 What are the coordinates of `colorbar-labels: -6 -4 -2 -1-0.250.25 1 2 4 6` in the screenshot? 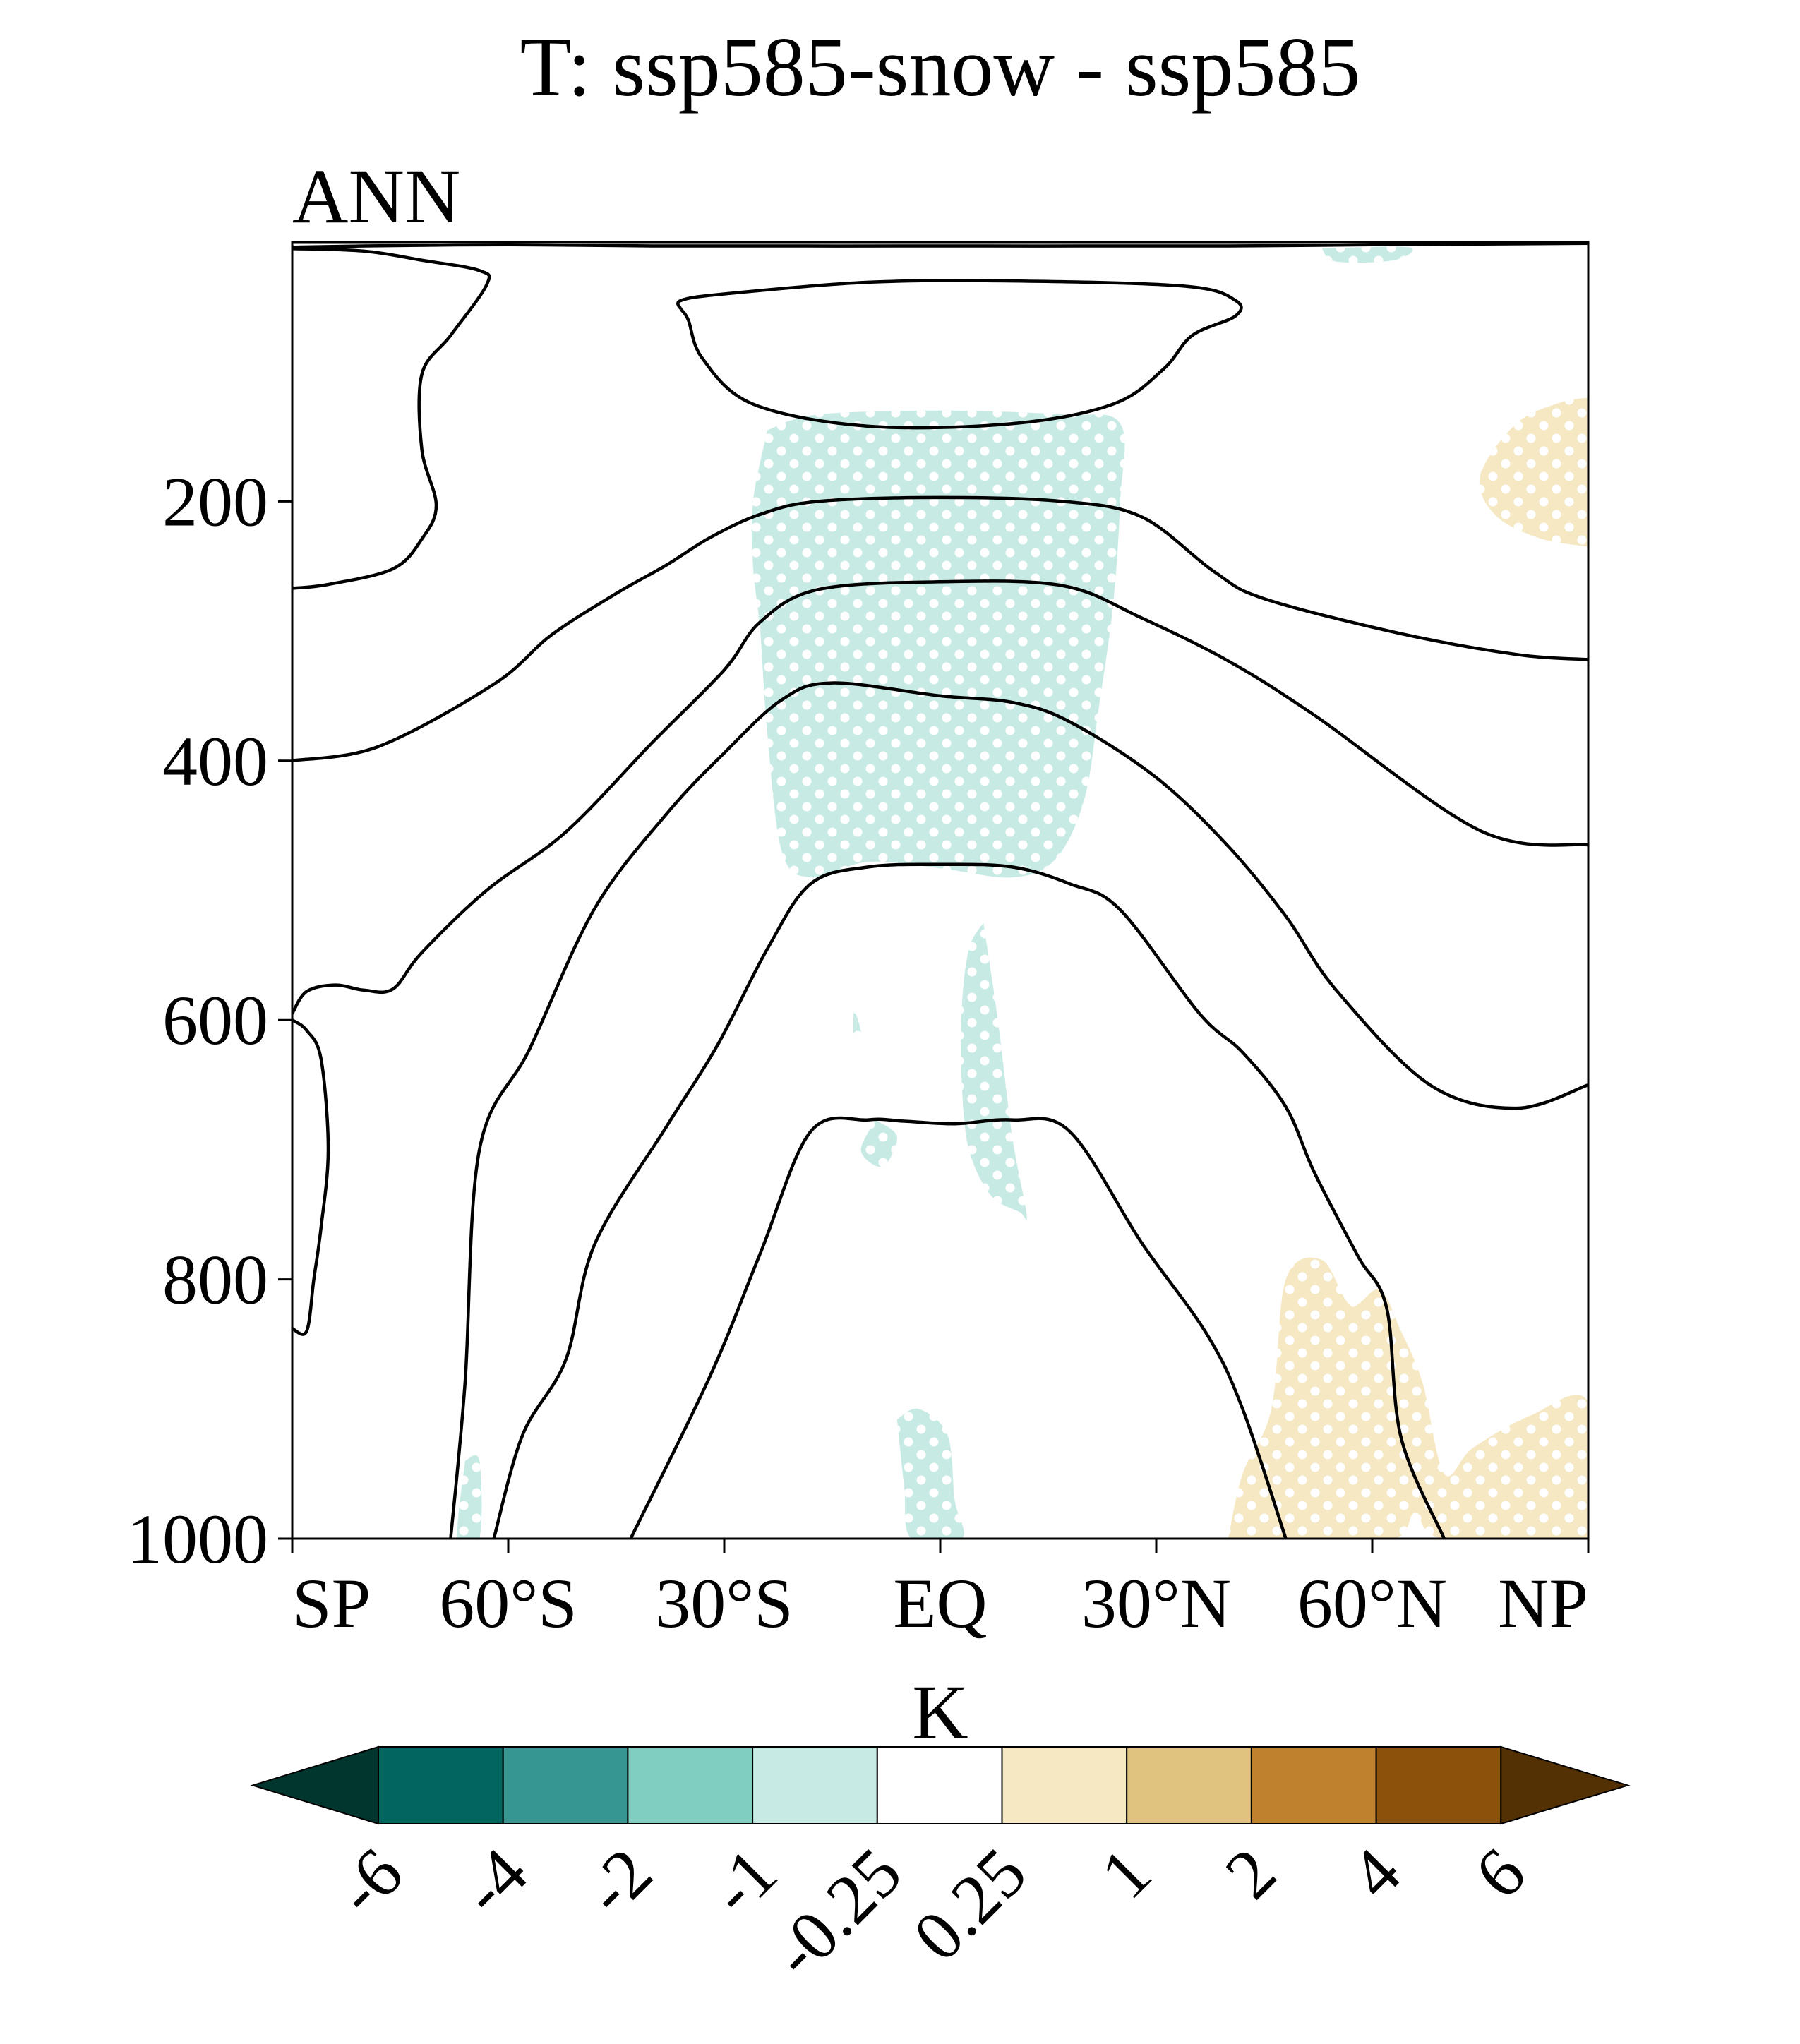 It's located at (930, 1912).